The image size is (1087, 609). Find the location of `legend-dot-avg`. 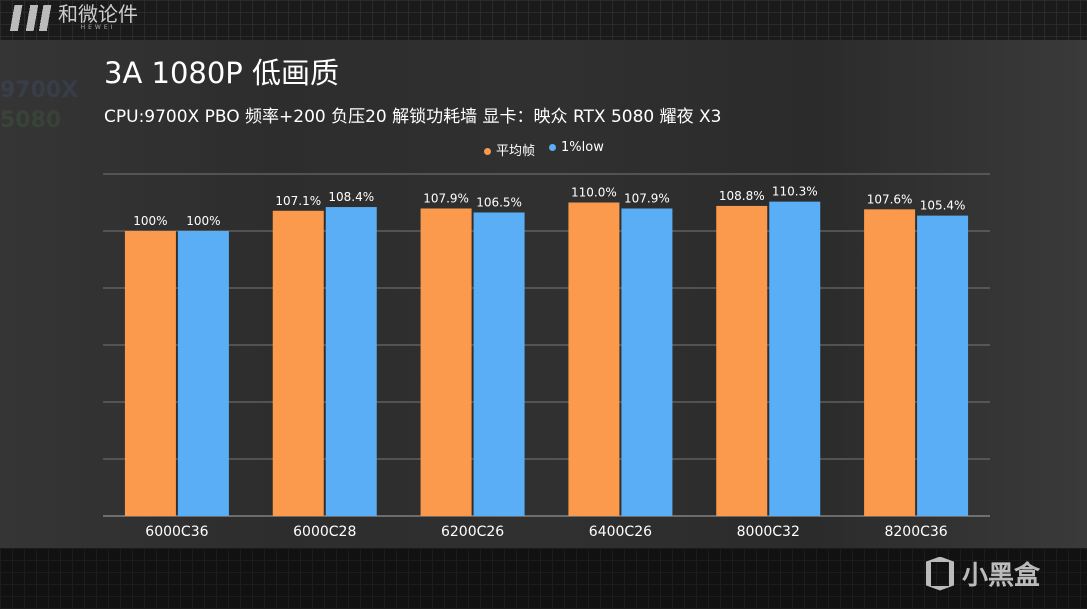

legend-dot-avg is located at coordinates (487, 151).